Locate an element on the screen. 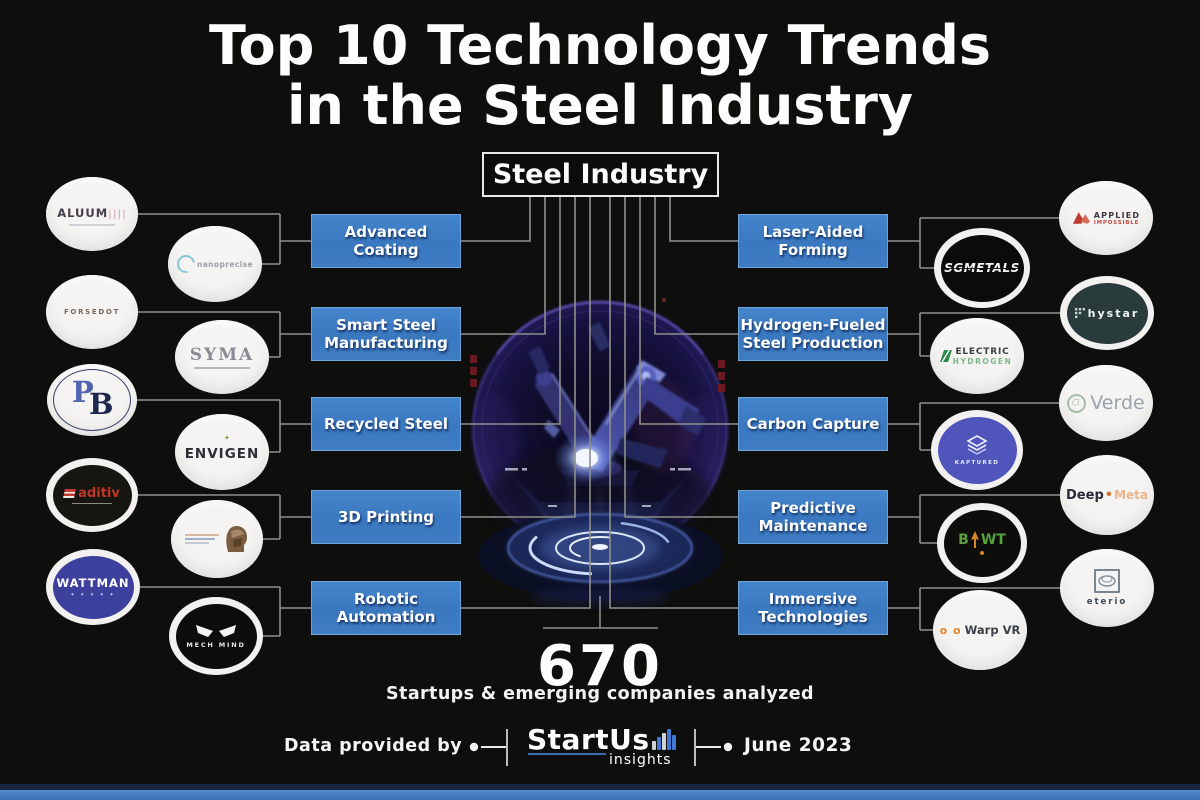  logo-mech-mind-text: MECH MIND is located at coordinates (216, 645).